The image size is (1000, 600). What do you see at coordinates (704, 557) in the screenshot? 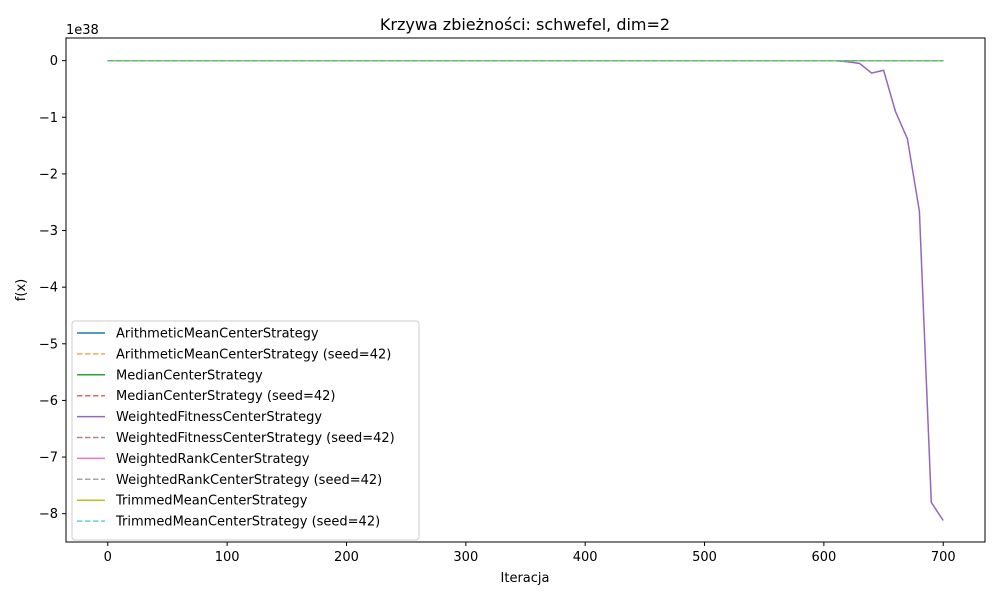
I see `x-tick-label: 500` at bounding box center [704, 557].